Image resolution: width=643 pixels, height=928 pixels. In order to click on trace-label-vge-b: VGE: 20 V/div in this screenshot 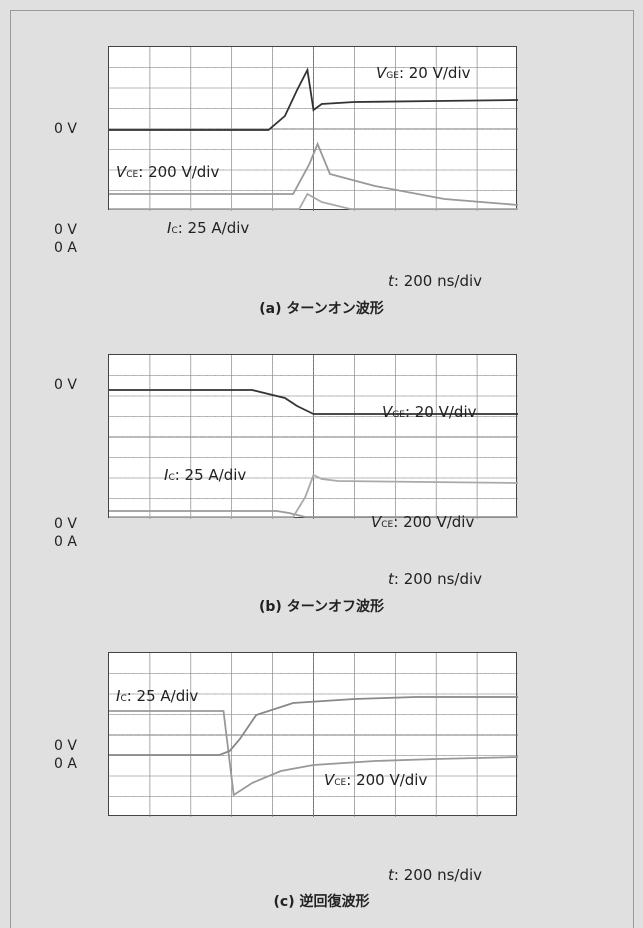, I will do `click(429, 412)`.